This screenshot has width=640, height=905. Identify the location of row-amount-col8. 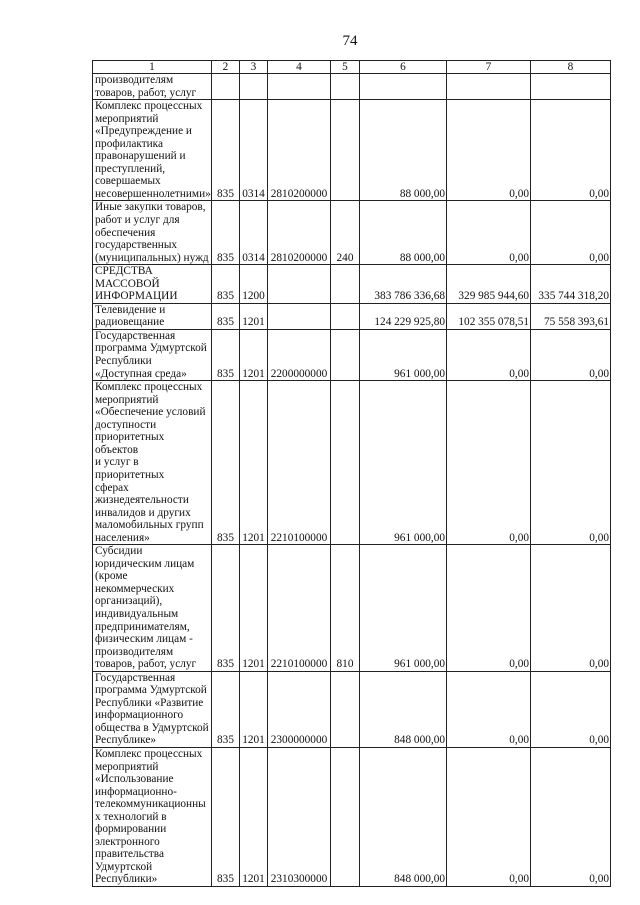
(570, 86).